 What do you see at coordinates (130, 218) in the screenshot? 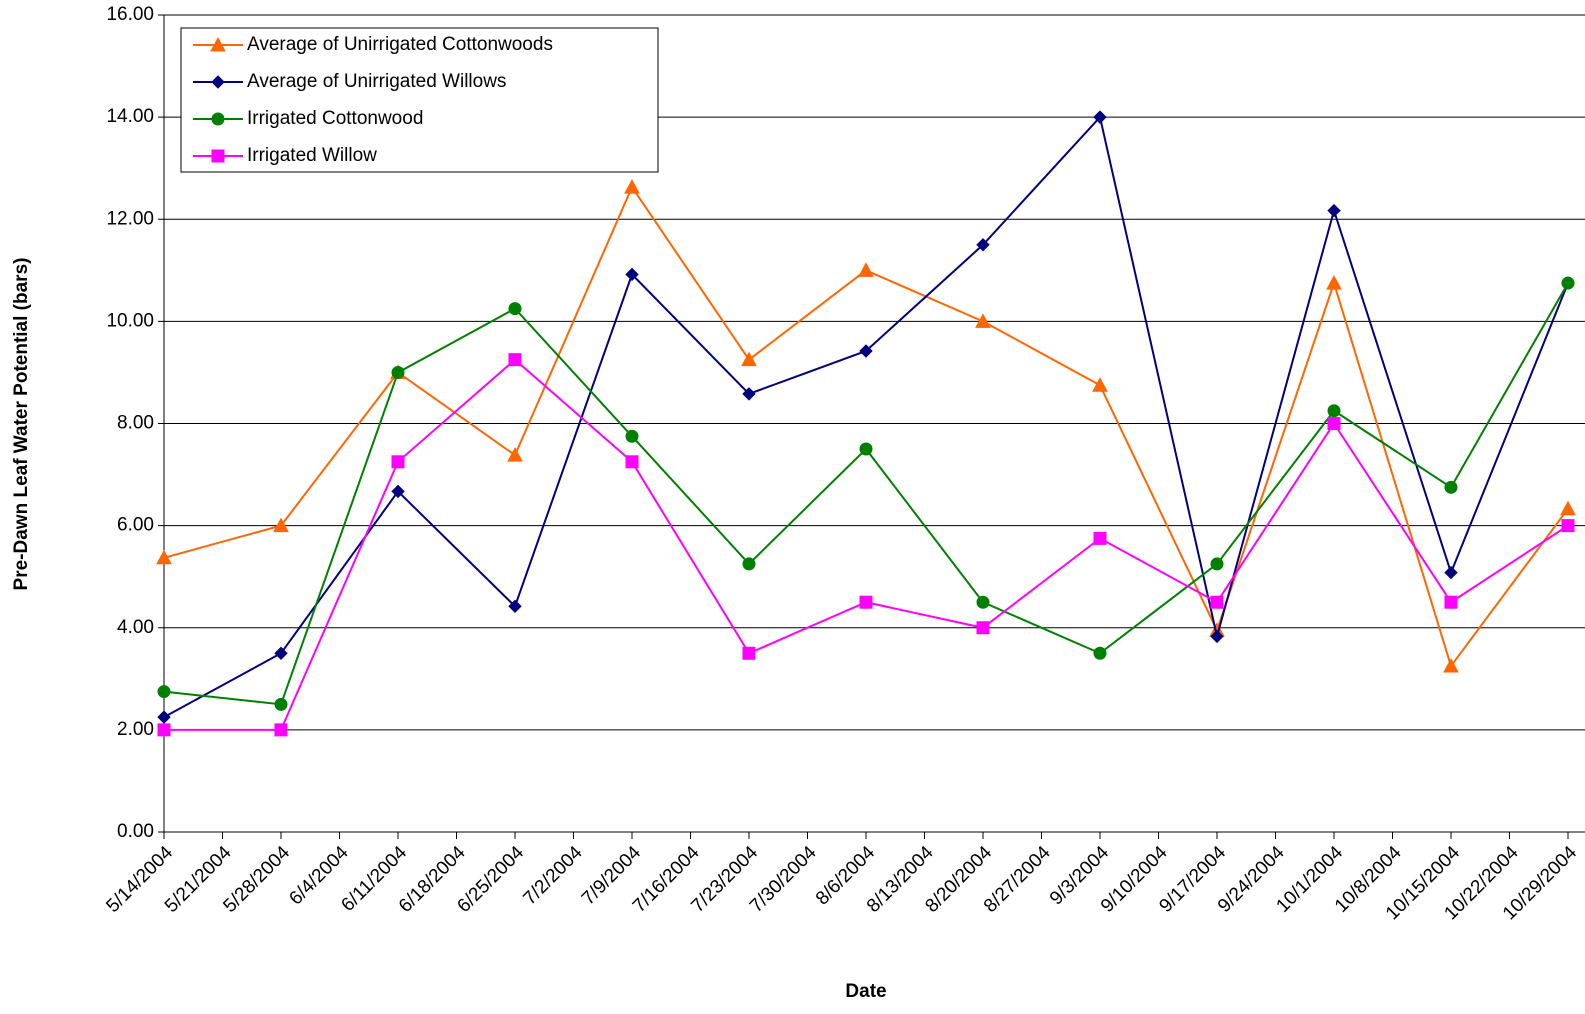
I see `y-tick-label: 12.00` at bounding box center [130, 218].